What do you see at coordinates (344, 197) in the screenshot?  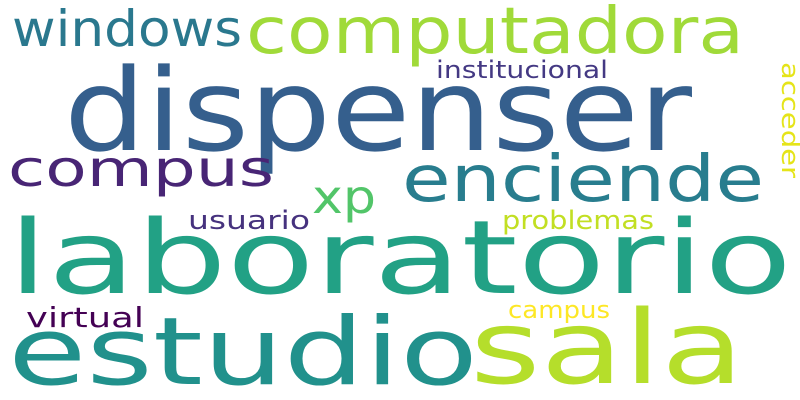 I see `word-xp: xp` at bounding box center [344, 197].